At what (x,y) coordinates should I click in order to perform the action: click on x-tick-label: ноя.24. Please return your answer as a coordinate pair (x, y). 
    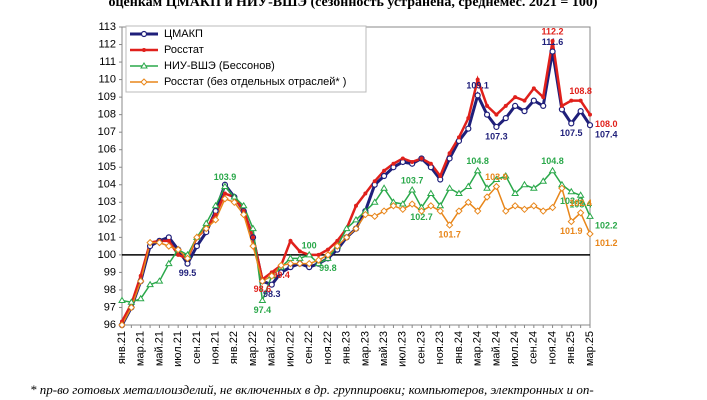
    Looking at the image, I should click on (552, 347).